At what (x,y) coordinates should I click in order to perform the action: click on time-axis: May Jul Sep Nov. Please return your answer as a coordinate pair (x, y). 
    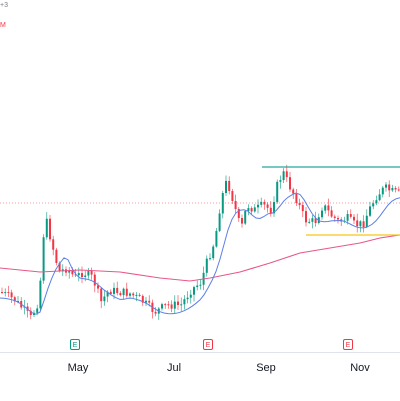
    Looking at the image, I should click on (200, 376).